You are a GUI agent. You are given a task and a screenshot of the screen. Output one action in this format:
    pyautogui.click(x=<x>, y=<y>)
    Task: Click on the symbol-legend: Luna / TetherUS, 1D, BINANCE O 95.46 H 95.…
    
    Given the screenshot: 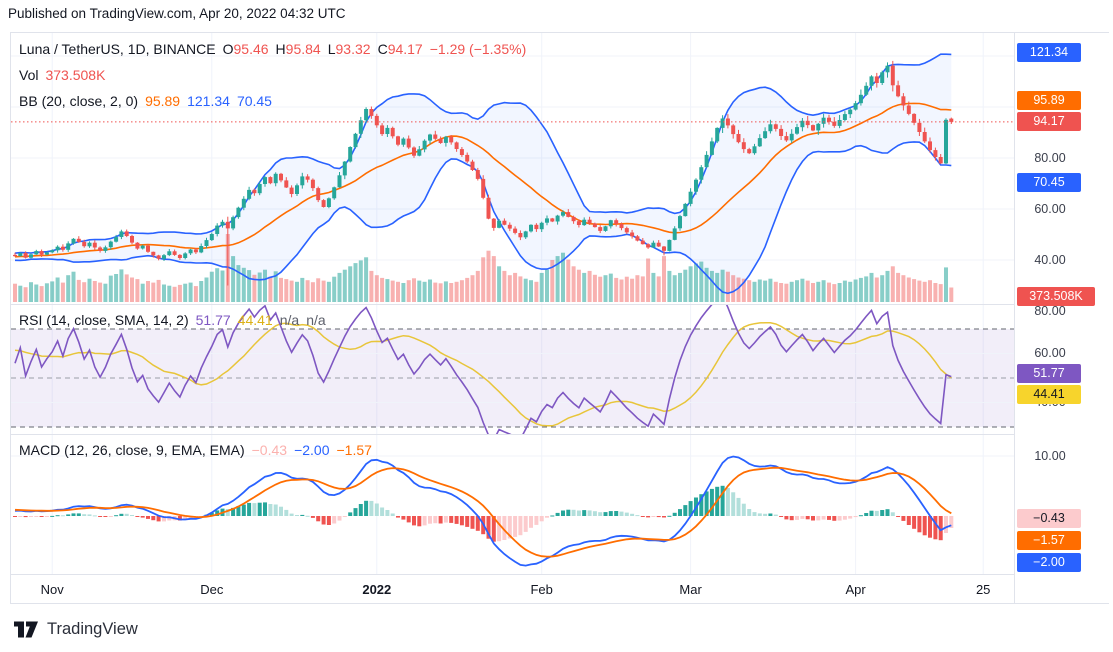 What is the action you would take?
    pyautogui.click(x=276, y=49)
    